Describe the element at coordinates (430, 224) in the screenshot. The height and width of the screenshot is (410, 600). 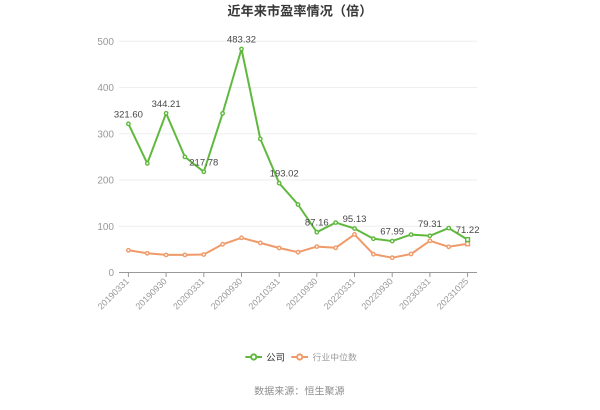
I see `svg-text: 79.31` at that location.